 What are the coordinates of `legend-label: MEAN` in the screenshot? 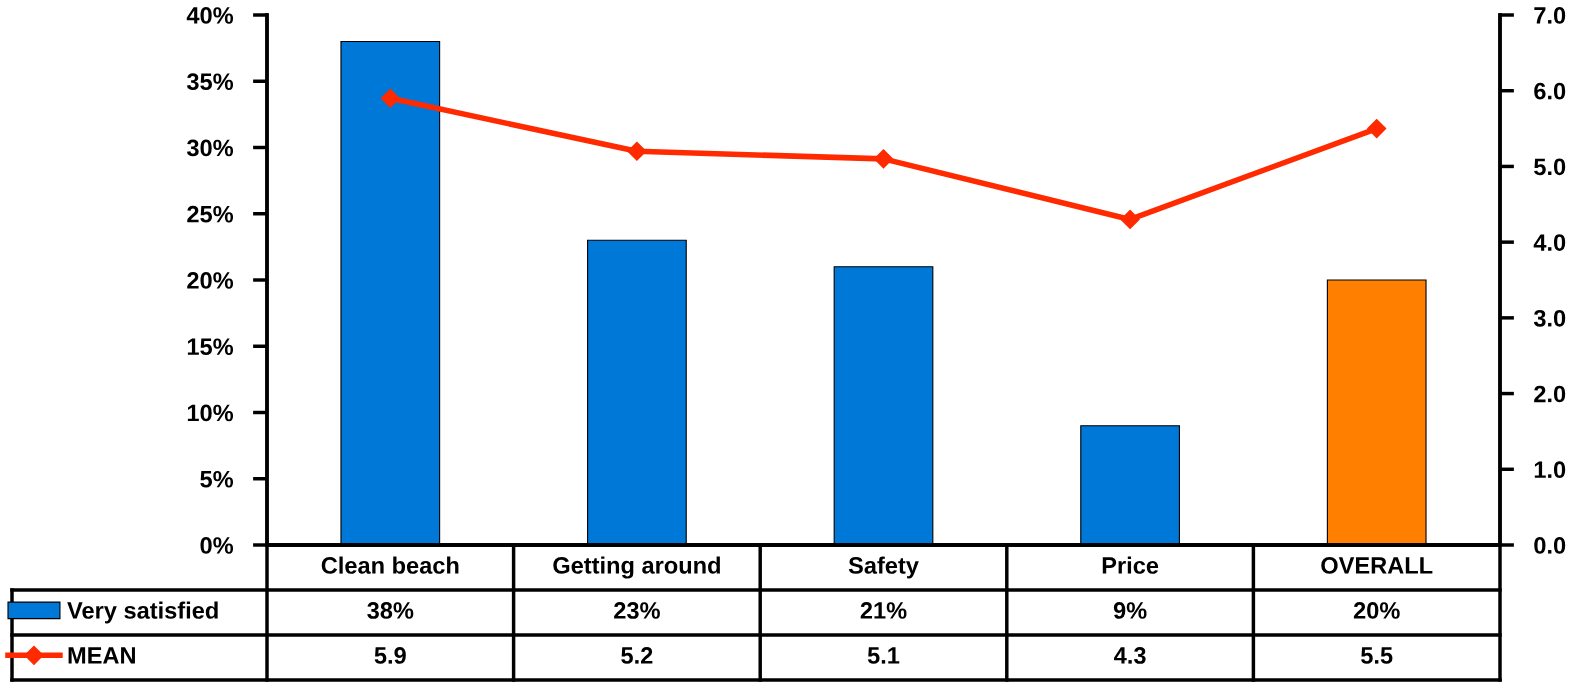 It's located at (101, 655).